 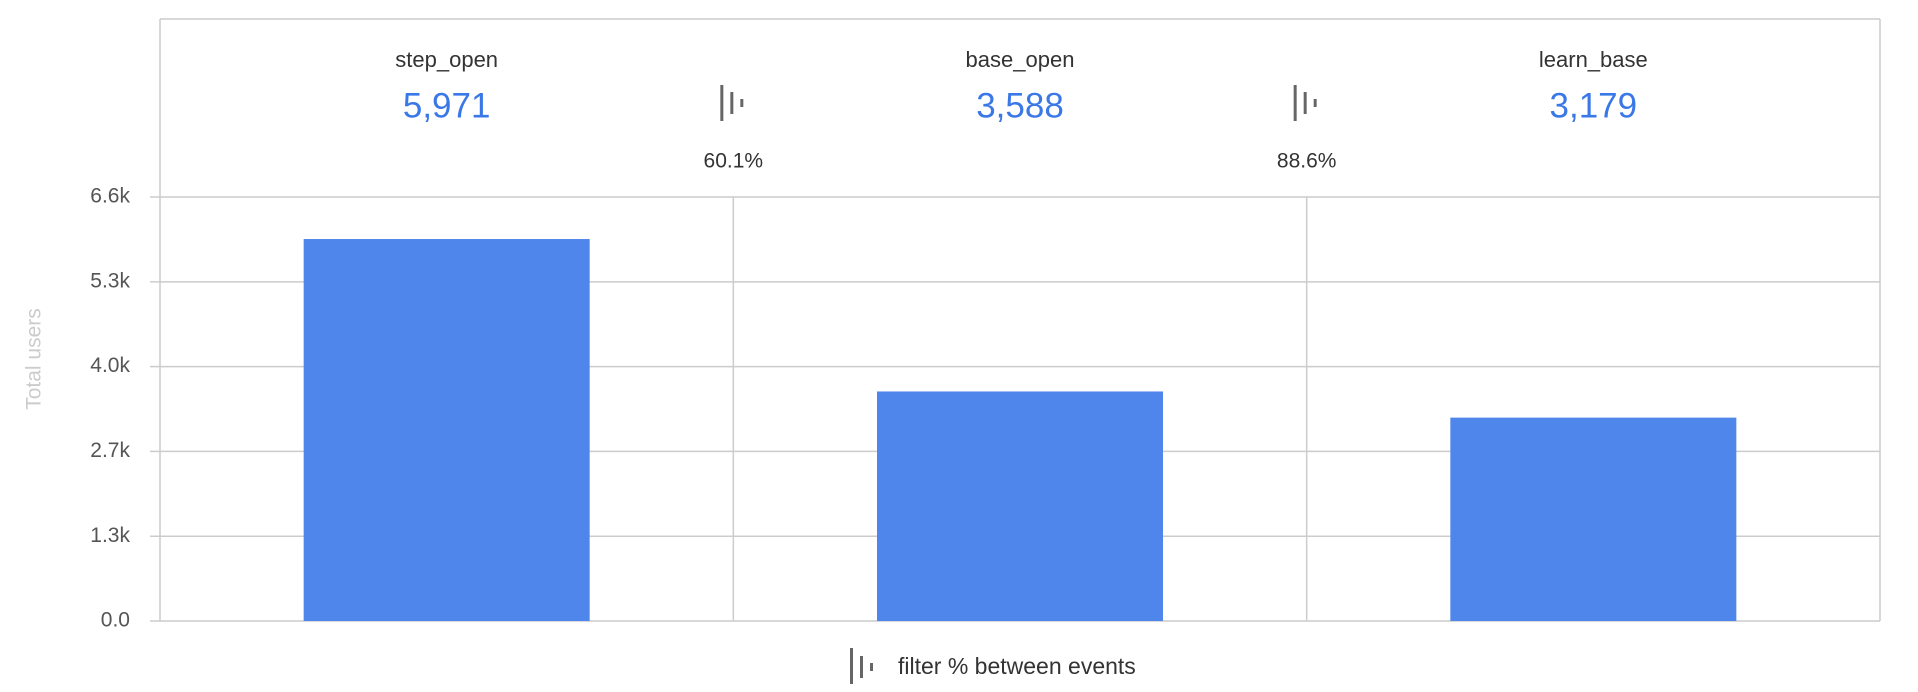 I want to click on step-label: learn_base, so click(x=1593, y=59).